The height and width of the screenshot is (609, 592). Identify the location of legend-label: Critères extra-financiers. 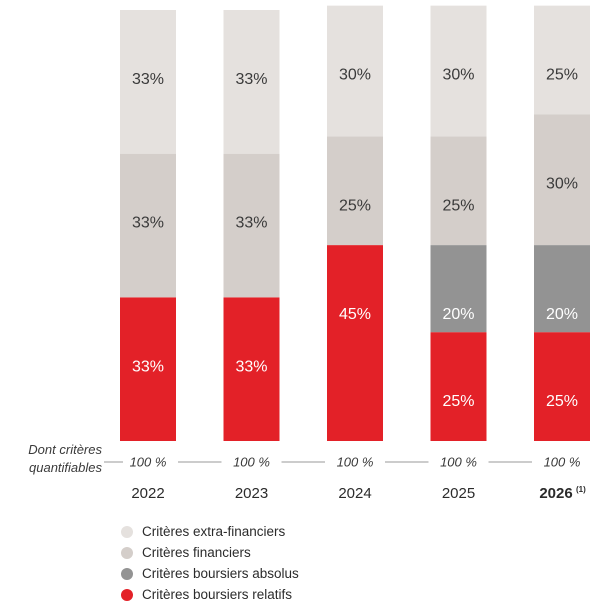
(214, 531).